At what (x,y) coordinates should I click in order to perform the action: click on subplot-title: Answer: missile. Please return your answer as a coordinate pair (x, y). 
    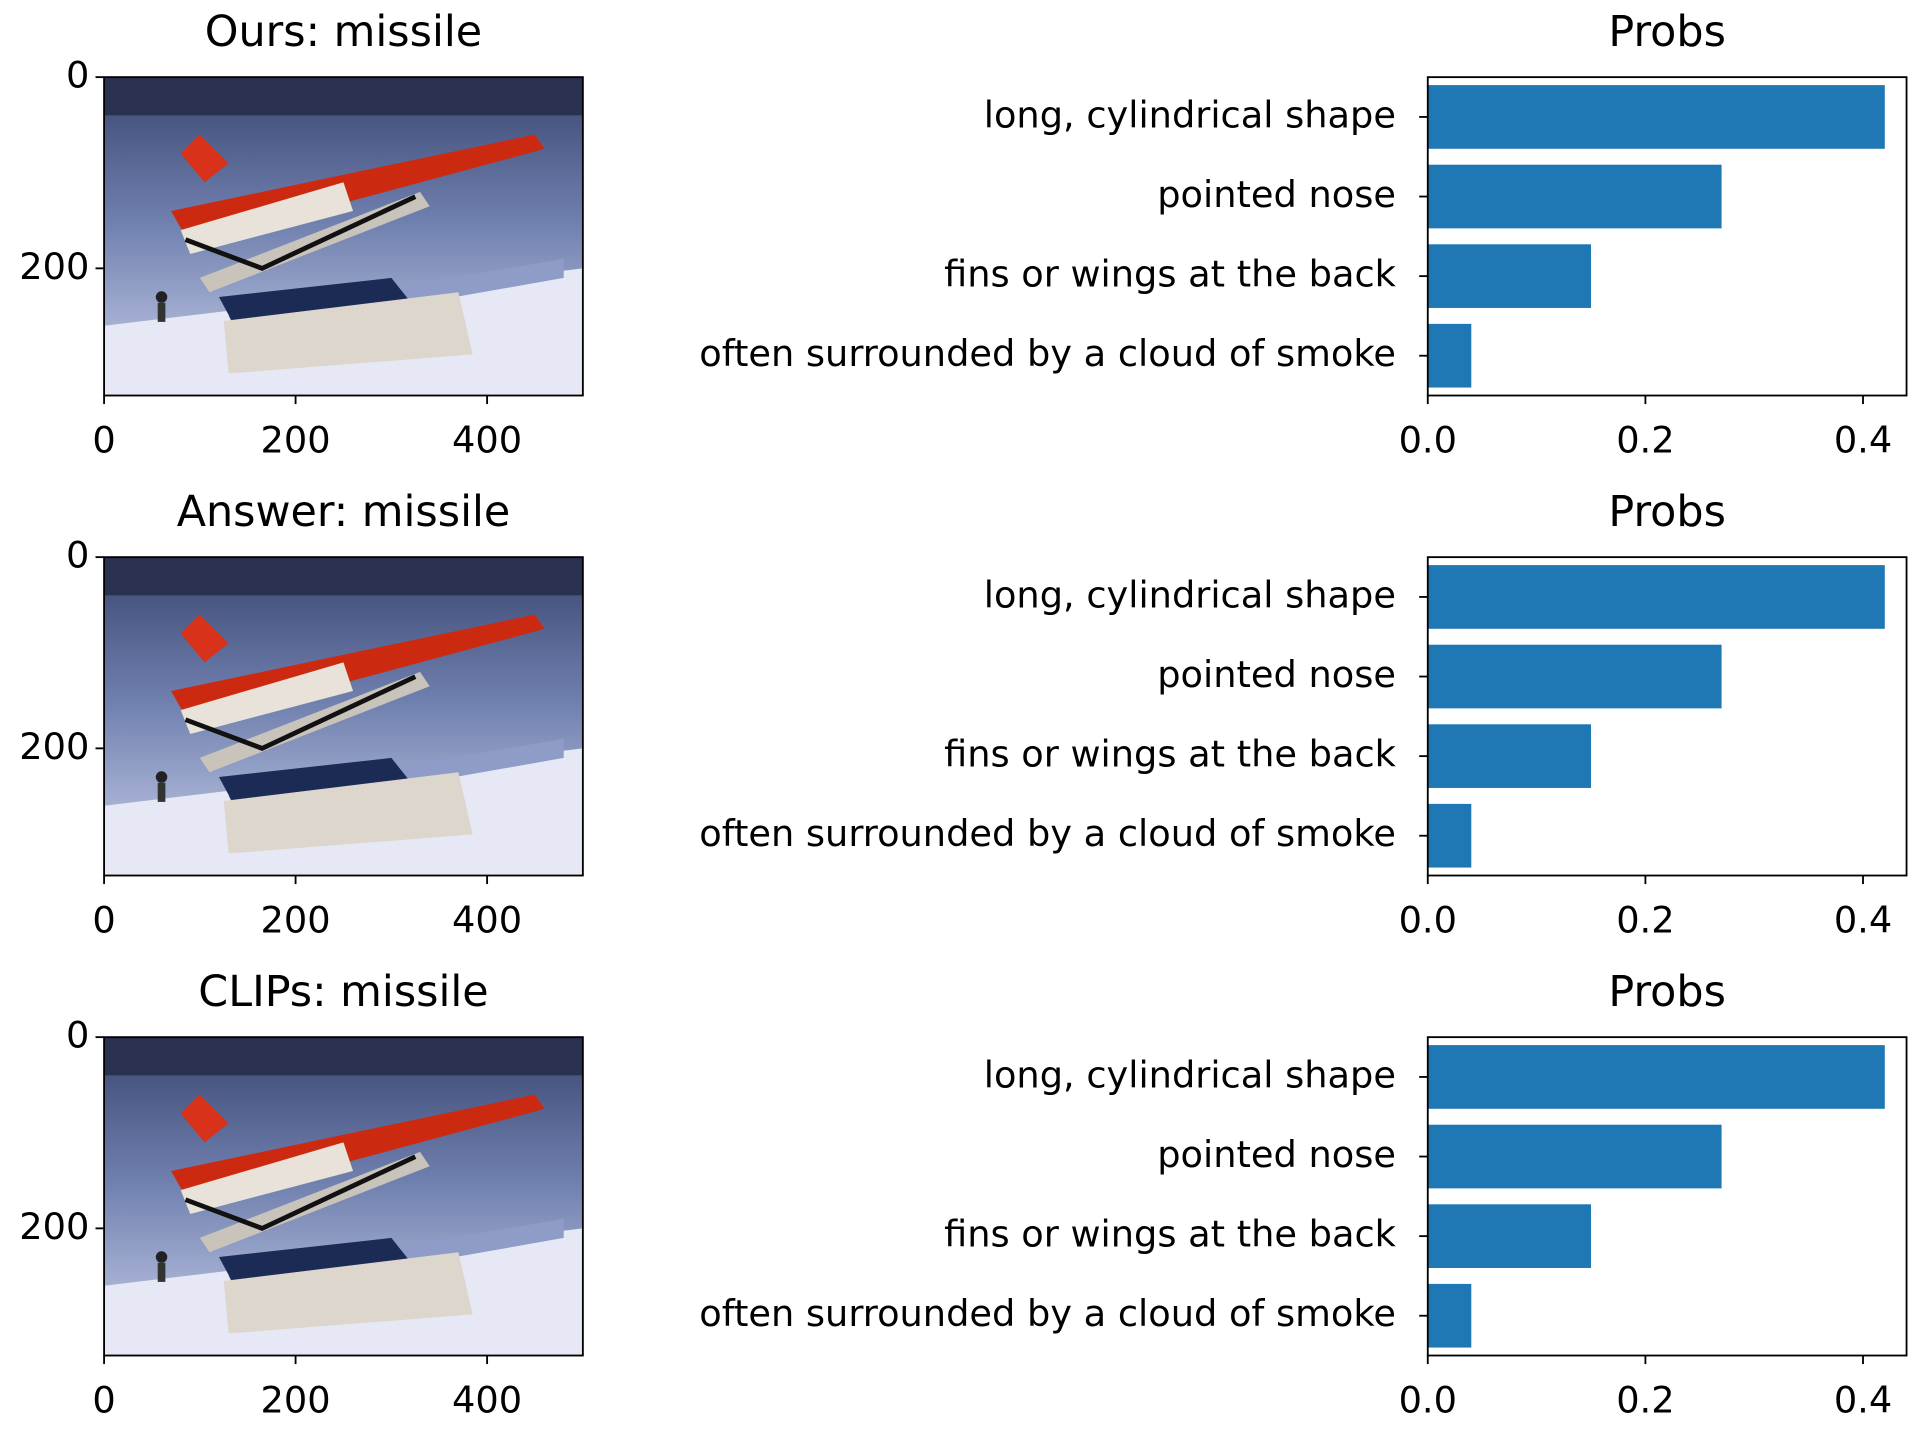
    Looking at the image, I should click on (344, 512).